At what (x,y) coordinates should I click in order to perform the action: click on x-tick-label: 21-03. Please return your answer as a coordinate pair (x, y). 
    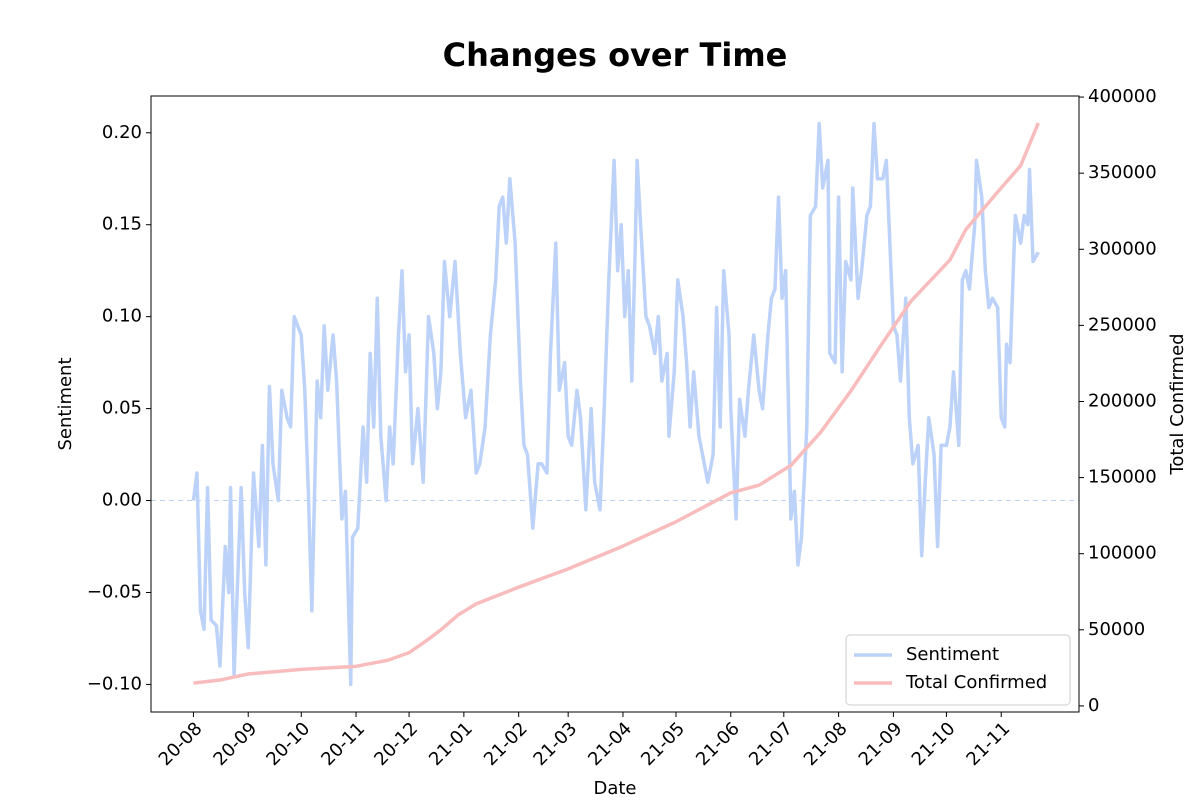
    Looking at the image, I should click on (555, 744).